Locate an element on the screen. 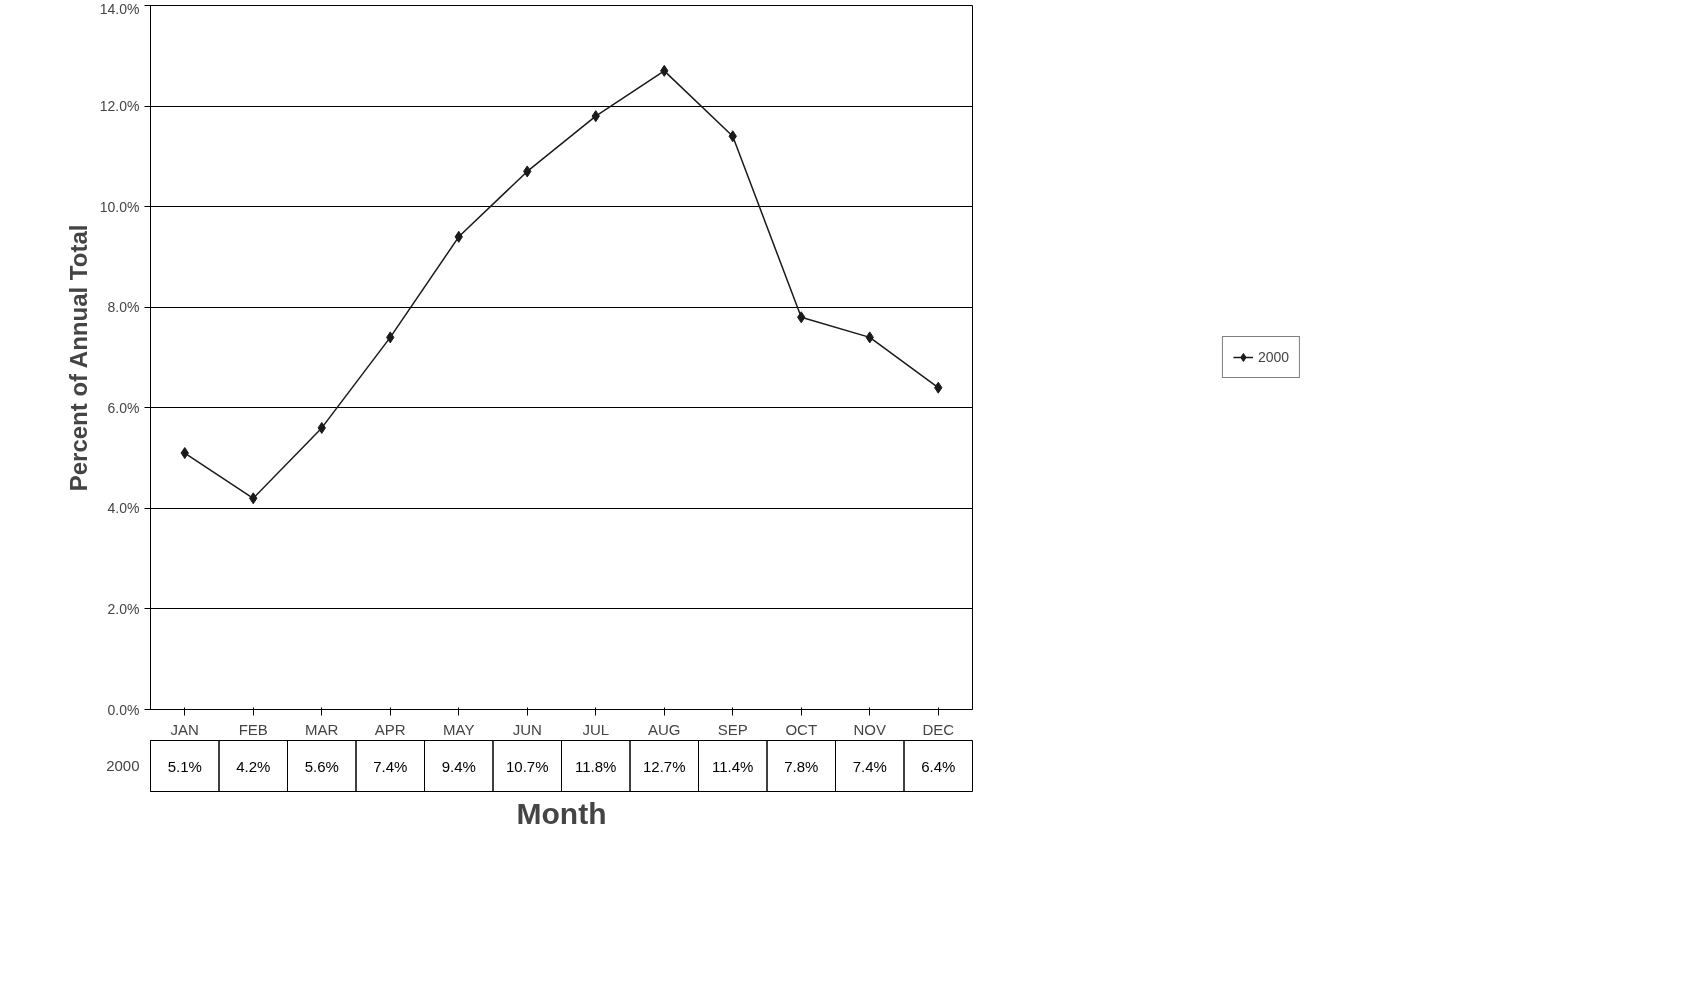 This screenshot has width=1691, height=986. x-tick-label: JUN is located at coordinates (527, 729).